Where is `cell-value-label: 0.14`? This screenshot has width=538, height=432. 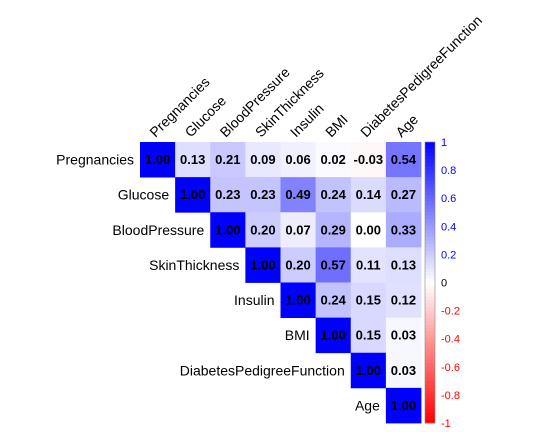
cell-value-label: 0.14 is located at coordinates (369, 194).